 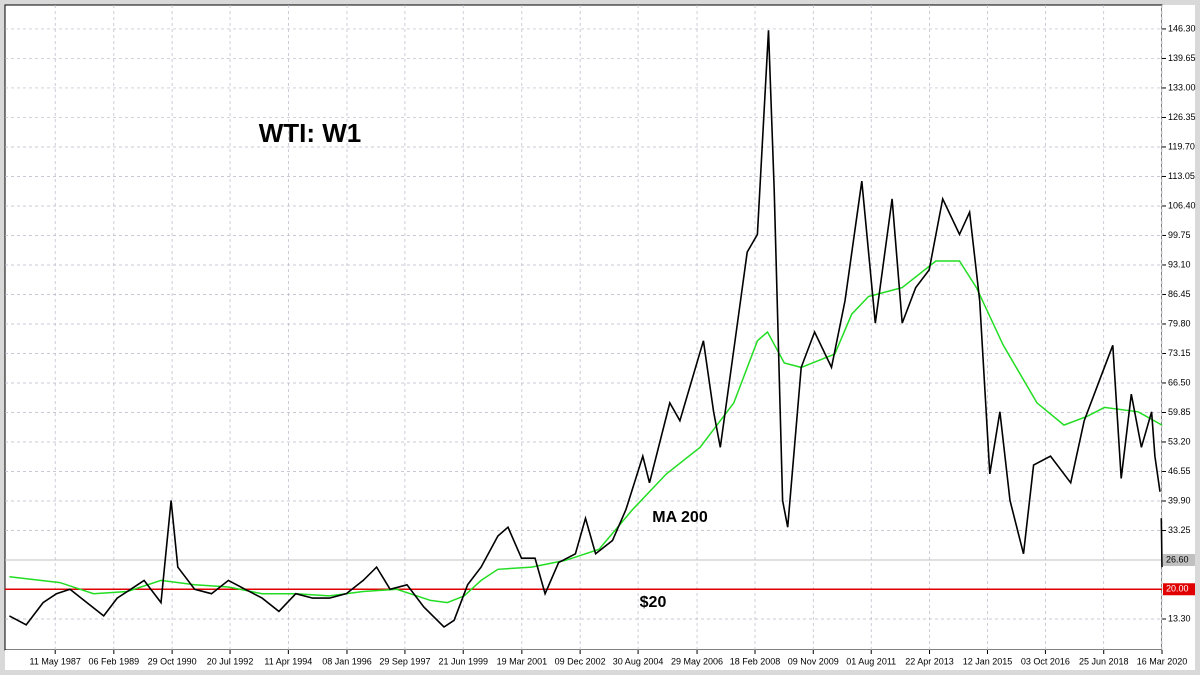 I want to click on last-price-box, so click(x=1179, y=559).